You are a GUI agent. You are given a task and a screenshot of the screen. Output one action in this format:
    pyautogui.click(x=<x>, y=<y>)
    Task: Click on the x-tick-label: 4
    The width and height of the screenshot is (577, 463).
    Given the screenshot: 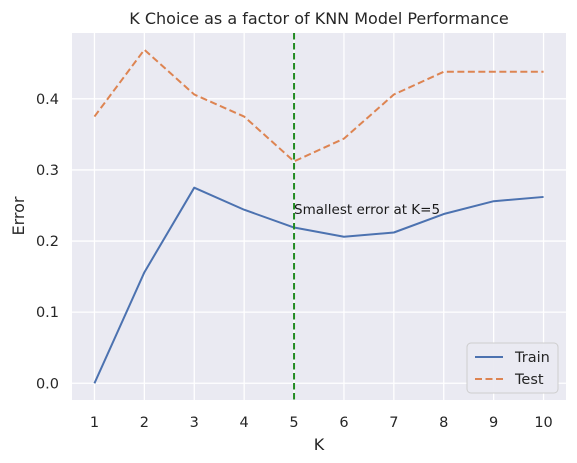 What is the action you would take?
    pyautogui.click(x=244, y=423)
    